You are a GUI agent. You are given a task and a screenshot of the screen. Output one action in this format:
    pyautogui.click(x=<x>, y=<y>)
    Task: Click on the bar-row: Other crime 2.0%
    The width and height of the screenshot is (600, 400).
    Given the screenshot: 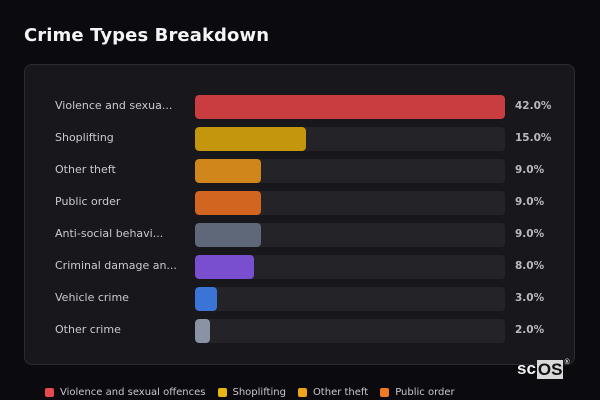 What is the action you would take?
    pyautogui.click(x=299, y=331)
    